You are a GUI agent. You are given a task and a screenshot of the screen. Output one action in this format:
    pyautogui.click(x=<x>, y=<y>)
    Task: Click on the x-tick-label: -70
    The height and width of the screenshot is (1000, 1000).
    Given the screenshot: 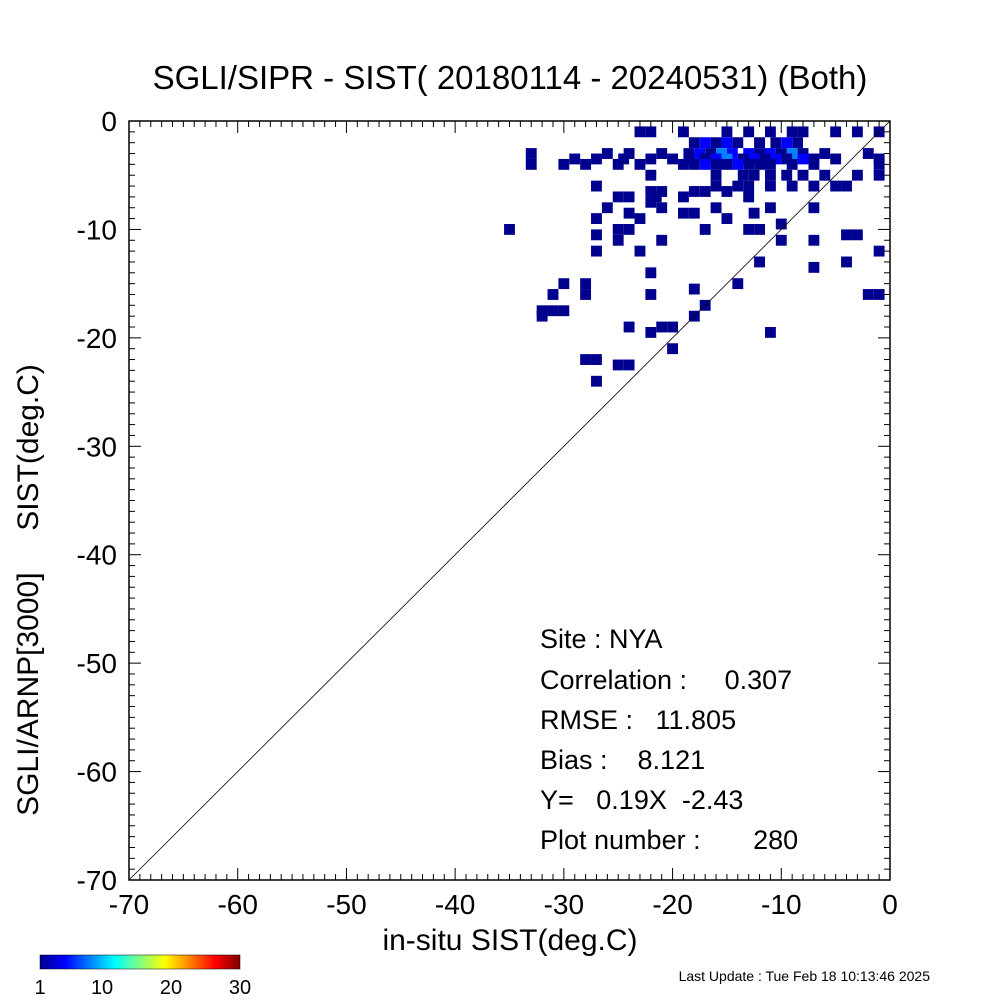 What is the action you would take?
    pyautogui.click(x=129, y=904)
    